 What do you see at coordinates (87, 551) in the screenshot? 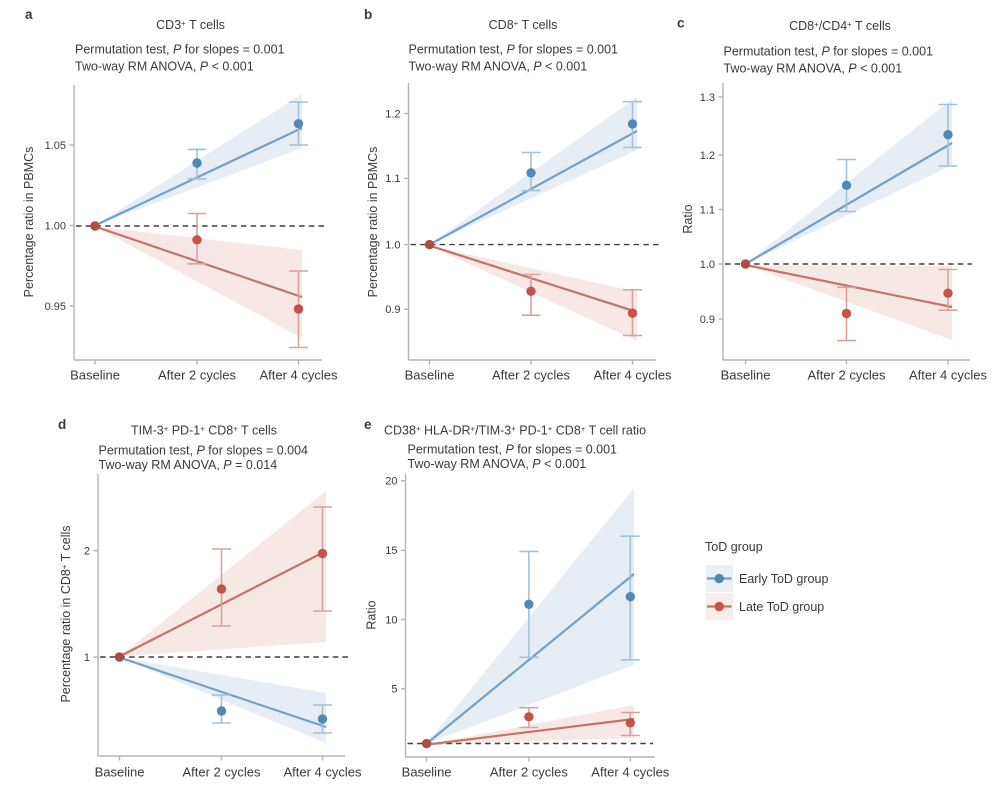
I see `svg-text: 2` at bounding box center [87, 551].